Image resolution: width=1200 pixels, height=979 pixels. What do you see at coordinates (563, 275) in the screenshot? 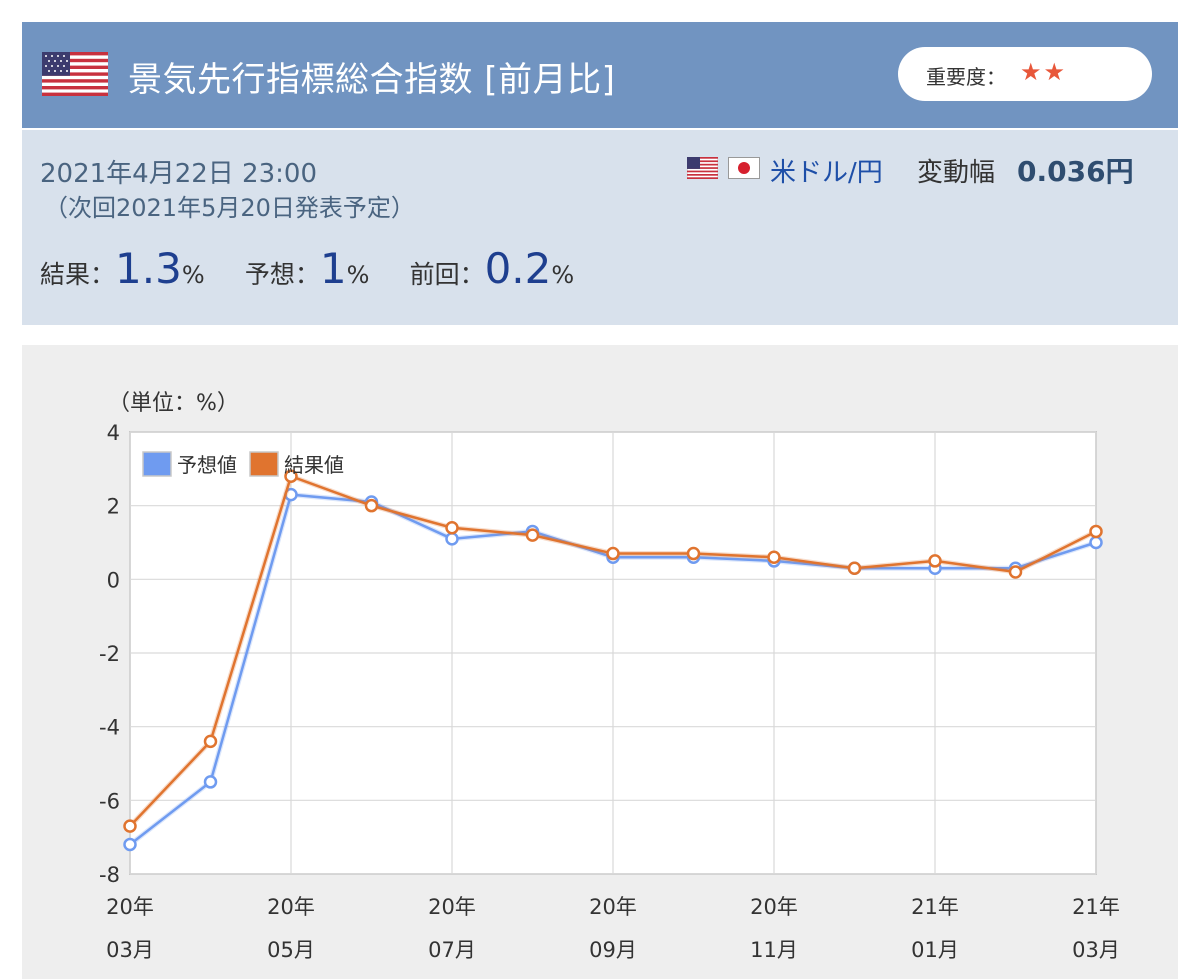
I see `previous-unit: %` at bounding box center [563, 275].